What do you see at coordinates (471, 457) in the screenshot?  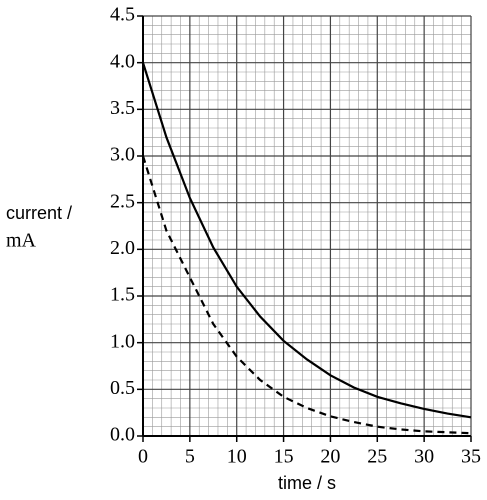 I see `x-tick-label: 35` at bounding box center [471, 457].